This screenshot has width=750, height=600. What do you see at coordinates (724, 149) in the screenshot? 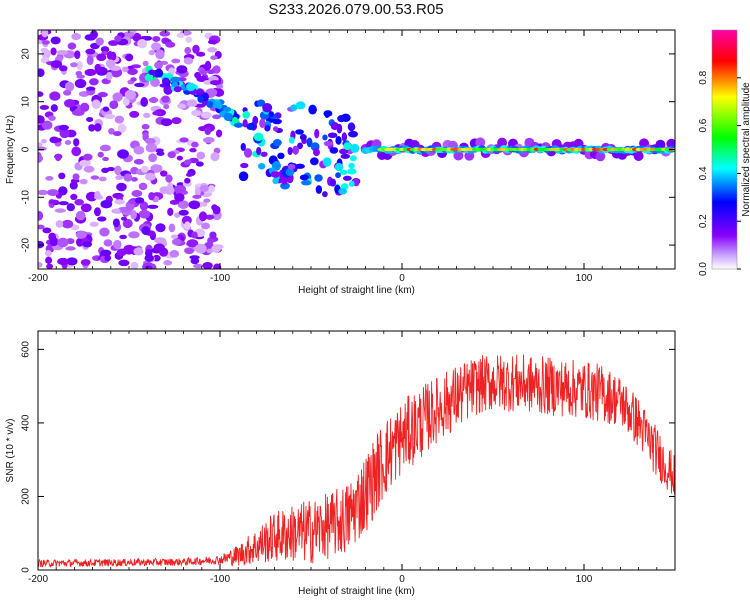
I see `colorbar-gradient` at bounding box center [724, 149].